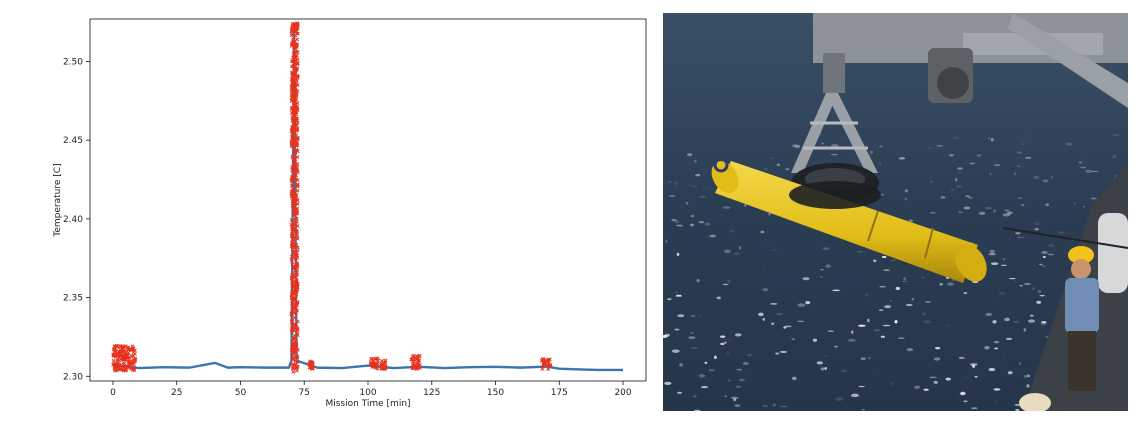 This screenshot has height=421, width=1140. What do you see at coordinates (76, 219) in the screenshot?
I see `y-axis-ticks: 2.30 2.35 2.40 2.45 2.50` at bounding box center [76, 219].